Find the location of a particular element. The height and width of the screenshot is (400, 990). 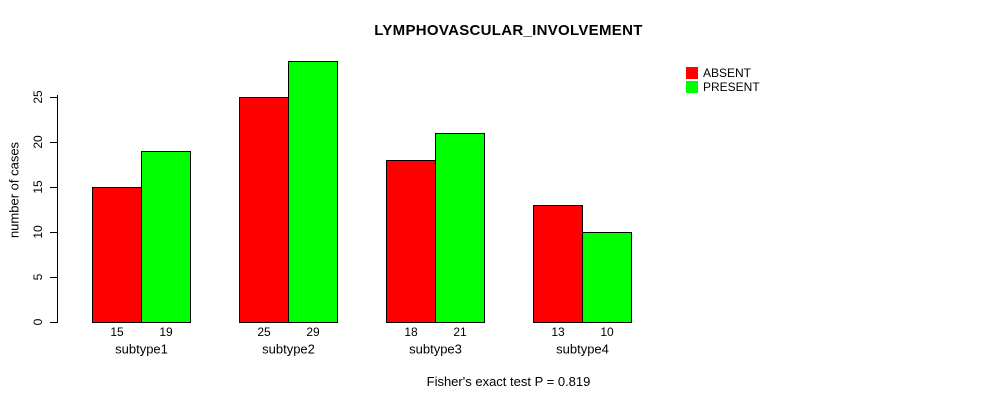

legend-swatch-present-icon is located at coordinates (692, 87).